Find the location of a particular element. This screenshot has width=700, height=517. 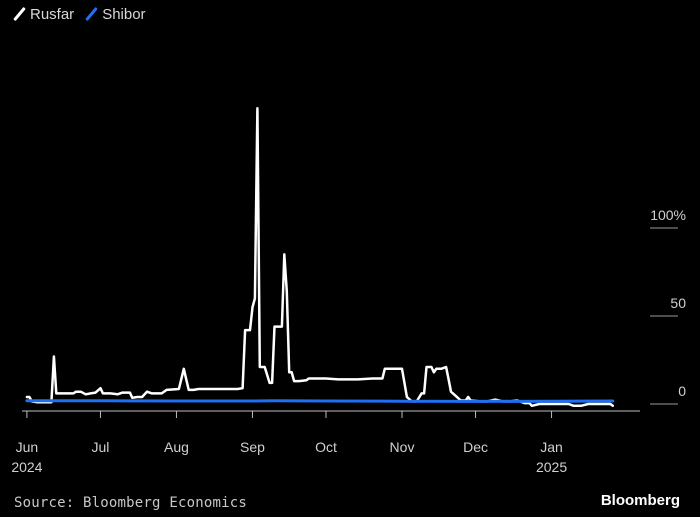

x-tick-label-jan: Jan is located at coordinates (551, 447).